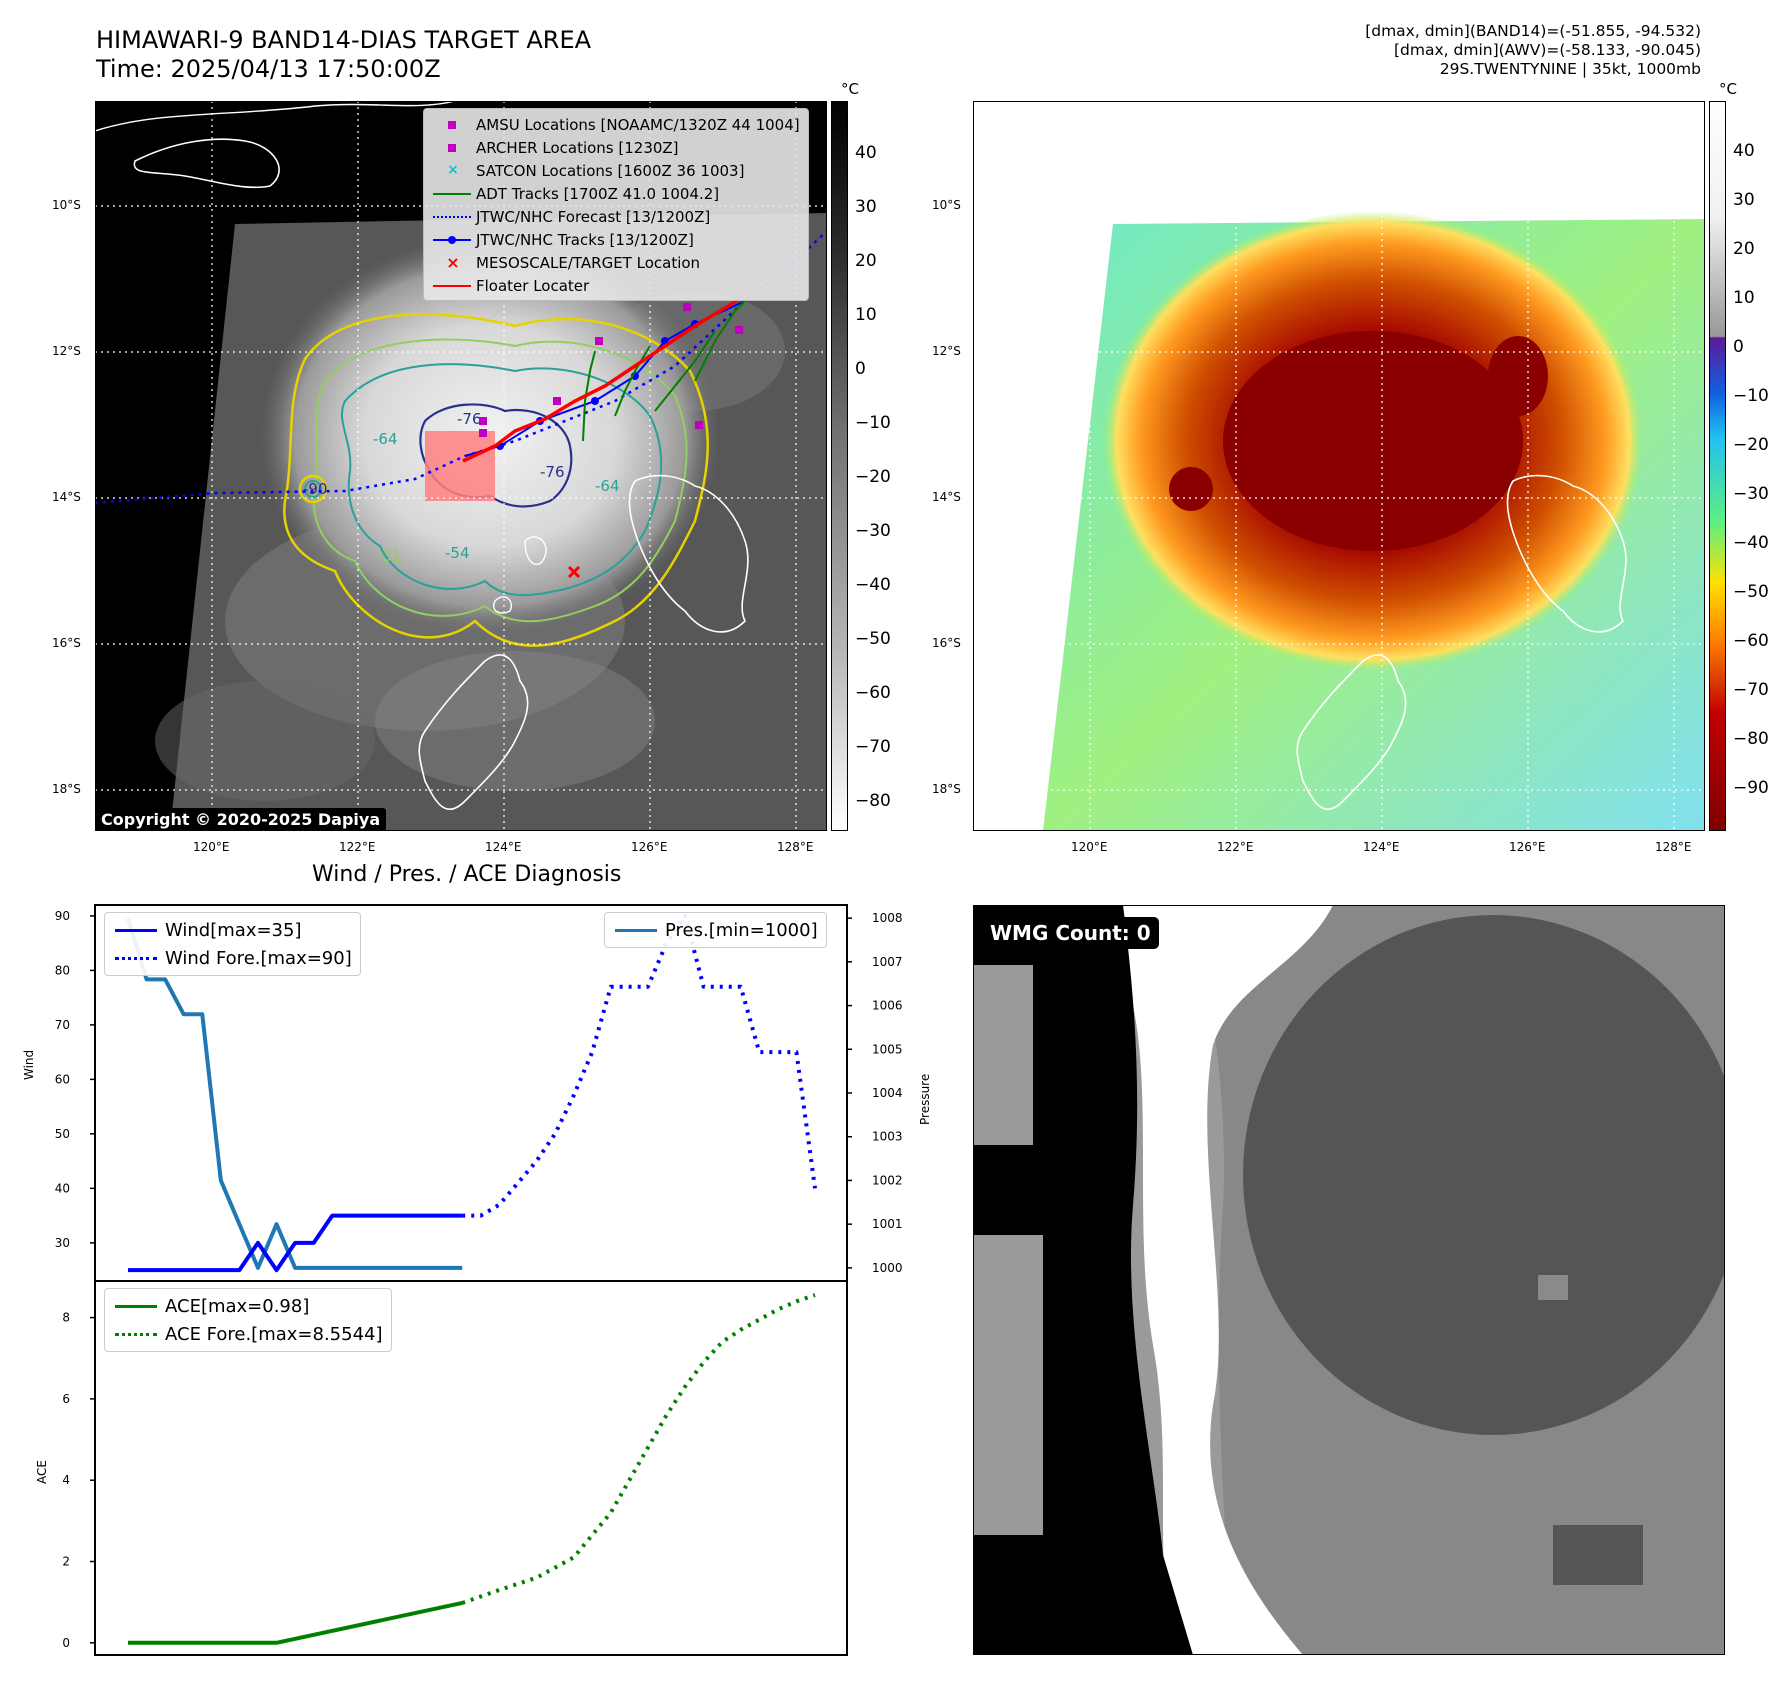  Describe the element at coordinates (62, 1188) in the screenshot. I see `wind-tick-label: 40` at that location.